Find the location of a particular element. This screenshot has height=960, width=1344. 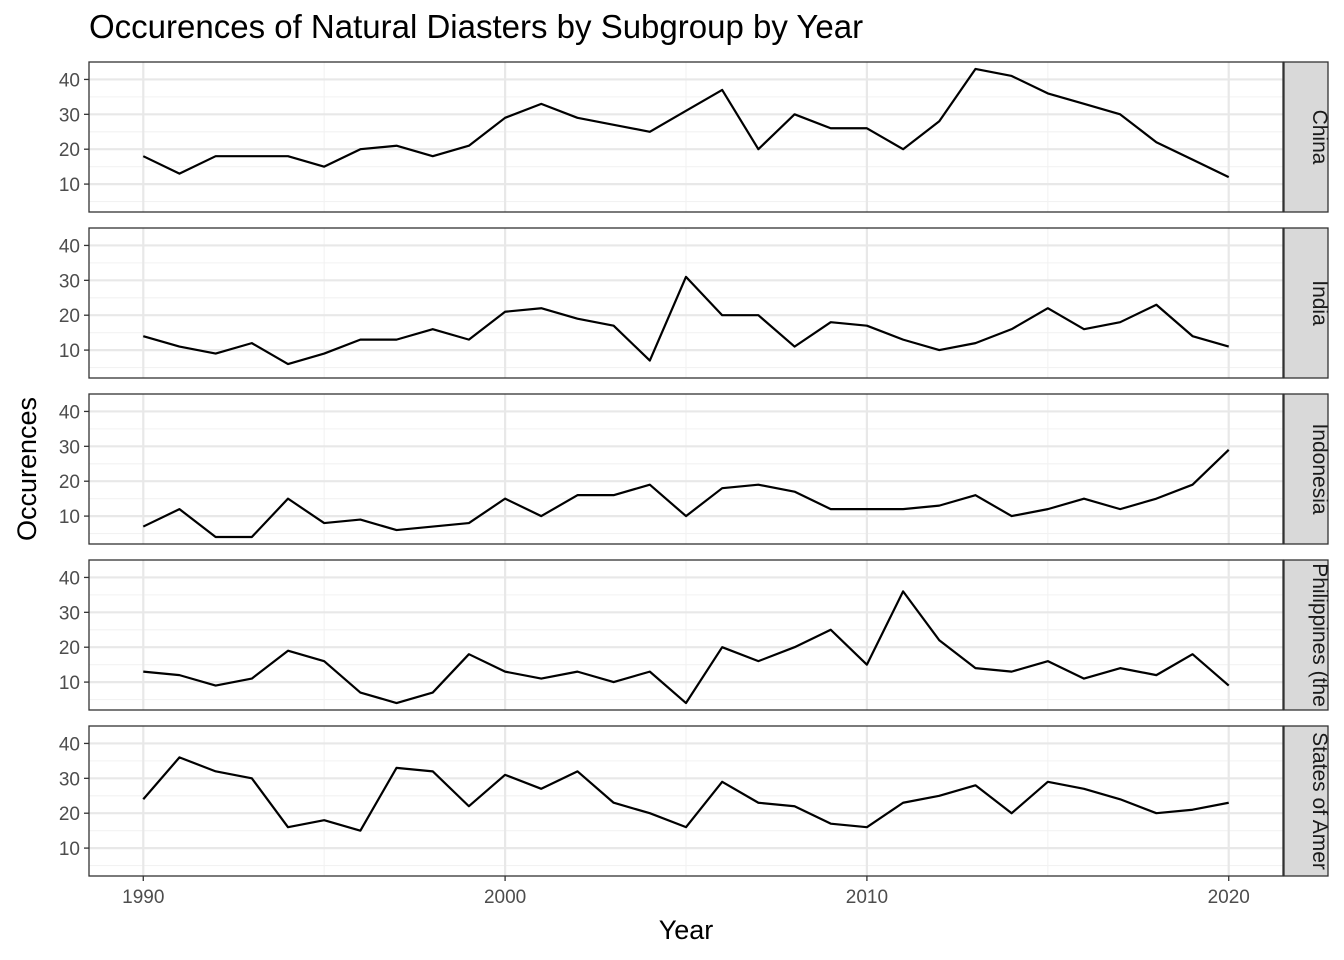

facet-panel: 10 20 30 40 Philippines (the is located at coordinates (695, 635).